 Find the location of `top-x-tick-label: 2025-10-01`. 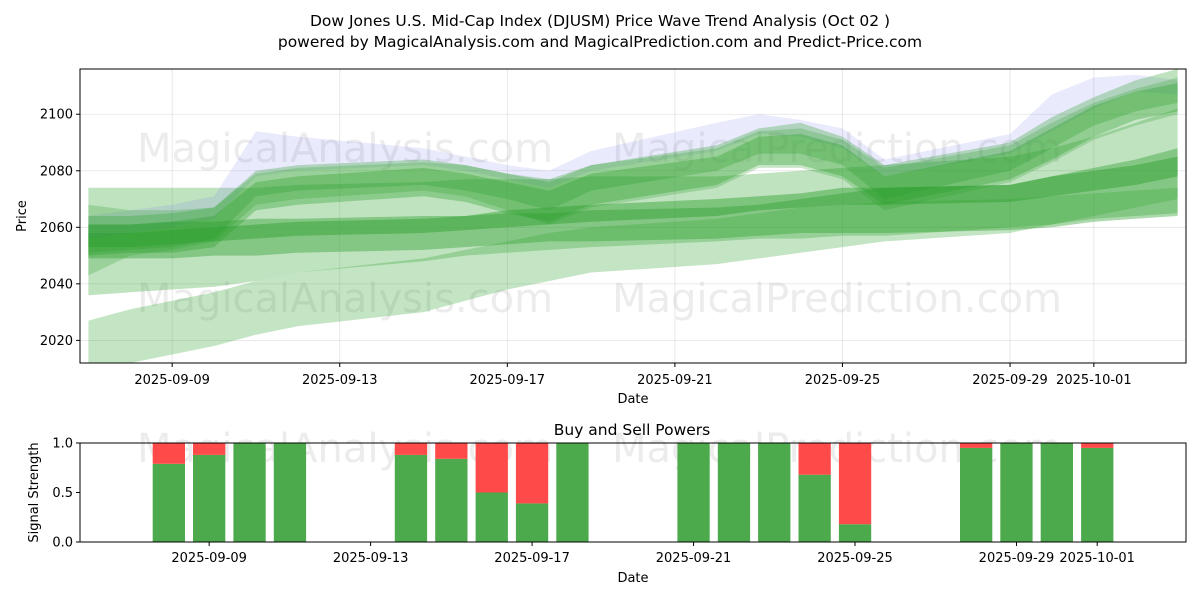

top-x-tick-label: 2025-10-01 is located at coordinates (1094, 380).